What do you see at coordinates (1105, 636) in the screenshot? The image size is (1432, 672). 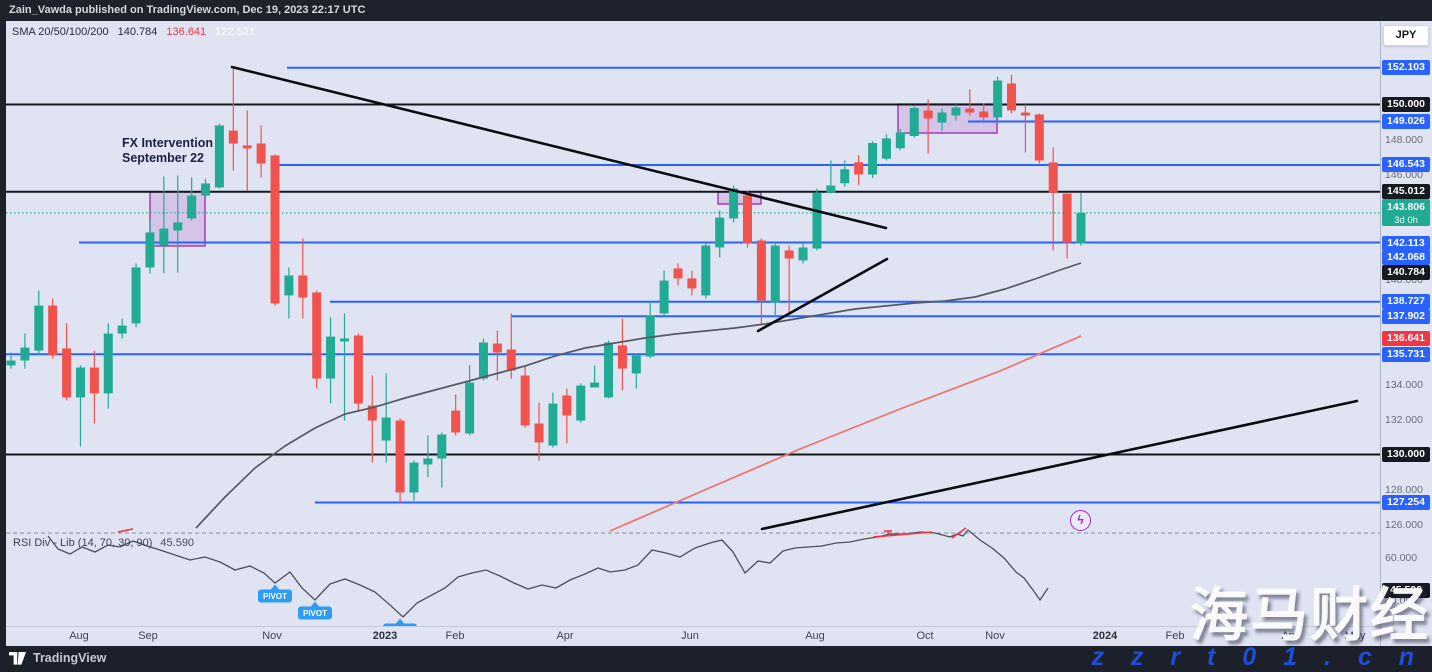 I see `time-axis-label-2024: 2024` at bounding box center [1105, 636].